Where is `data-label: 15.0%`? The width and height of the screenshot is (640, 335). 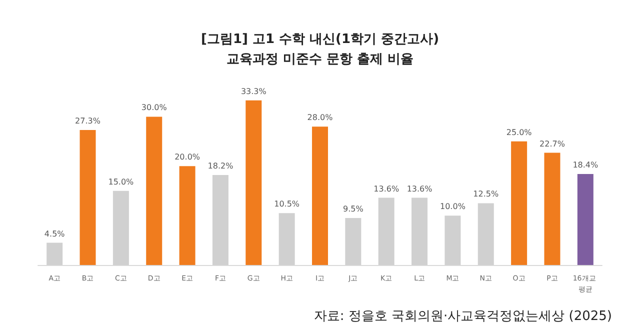
data-label: 15.0% is located at coordinates (121, 181).